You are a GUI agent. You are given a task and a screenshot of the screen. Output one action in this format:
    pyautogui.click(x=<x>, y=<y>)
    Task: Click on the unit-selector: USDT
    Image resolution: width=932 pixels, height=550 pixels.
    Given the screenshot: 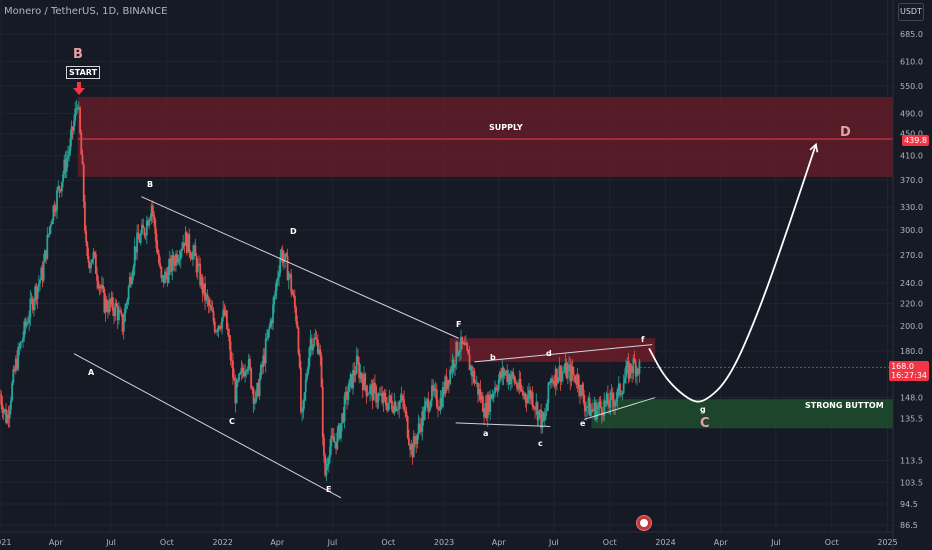 What is the action you would take?
    pyautogui.click(x=911, y=12)
    